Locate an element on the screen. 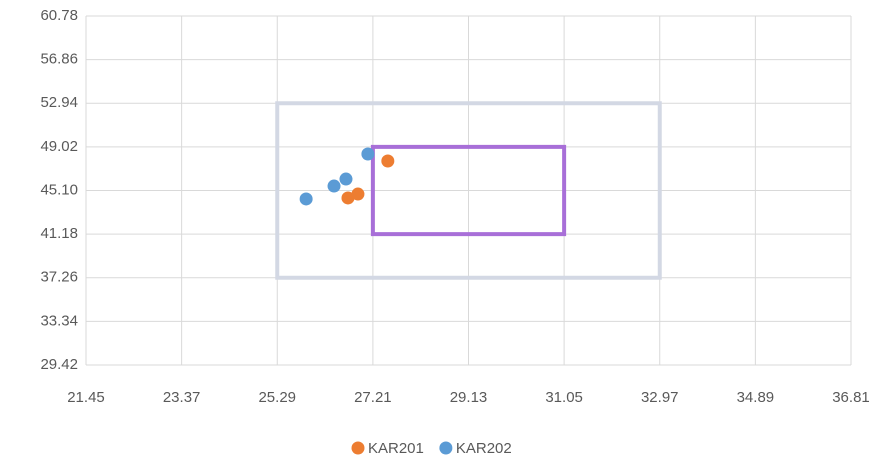 Image resolution: width=877 pixels, height=461 pixels. y-tick-label: 45.10 is located at coordinates (59, 189).